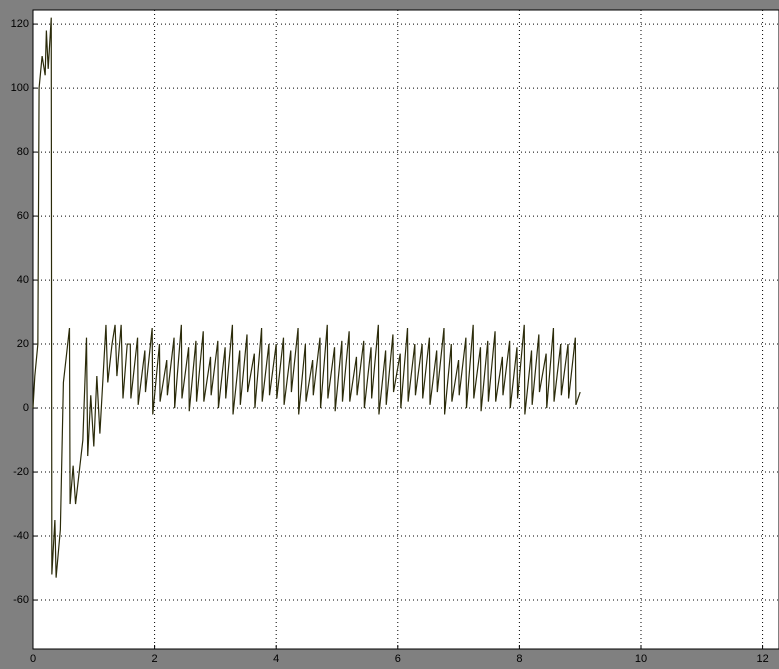 The image size is (779, 669). What do you see at coordinates (21, 472) in the screenshot?
I see `y-tick-label: -20` at bounding box center [21, 472].